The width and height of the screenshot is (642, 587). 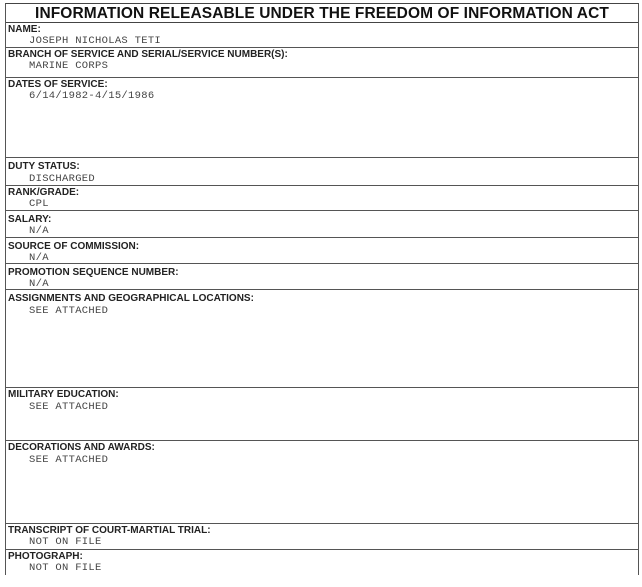 I want to click on field-promotion-sequence: PROMOTION SEQUENCE NUMBER: N/A, so click(x=322, y=277).